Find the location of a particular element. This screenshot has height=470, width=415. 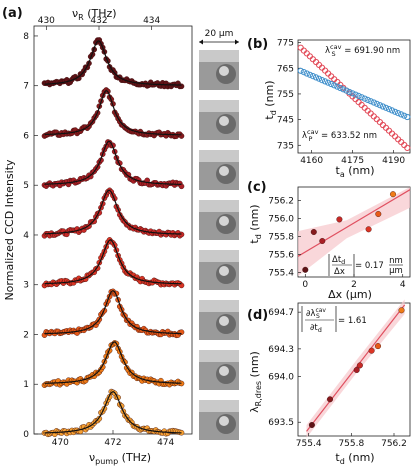

panel-d-ann-num: ∂λcav S is located at coordinates (316, 313).